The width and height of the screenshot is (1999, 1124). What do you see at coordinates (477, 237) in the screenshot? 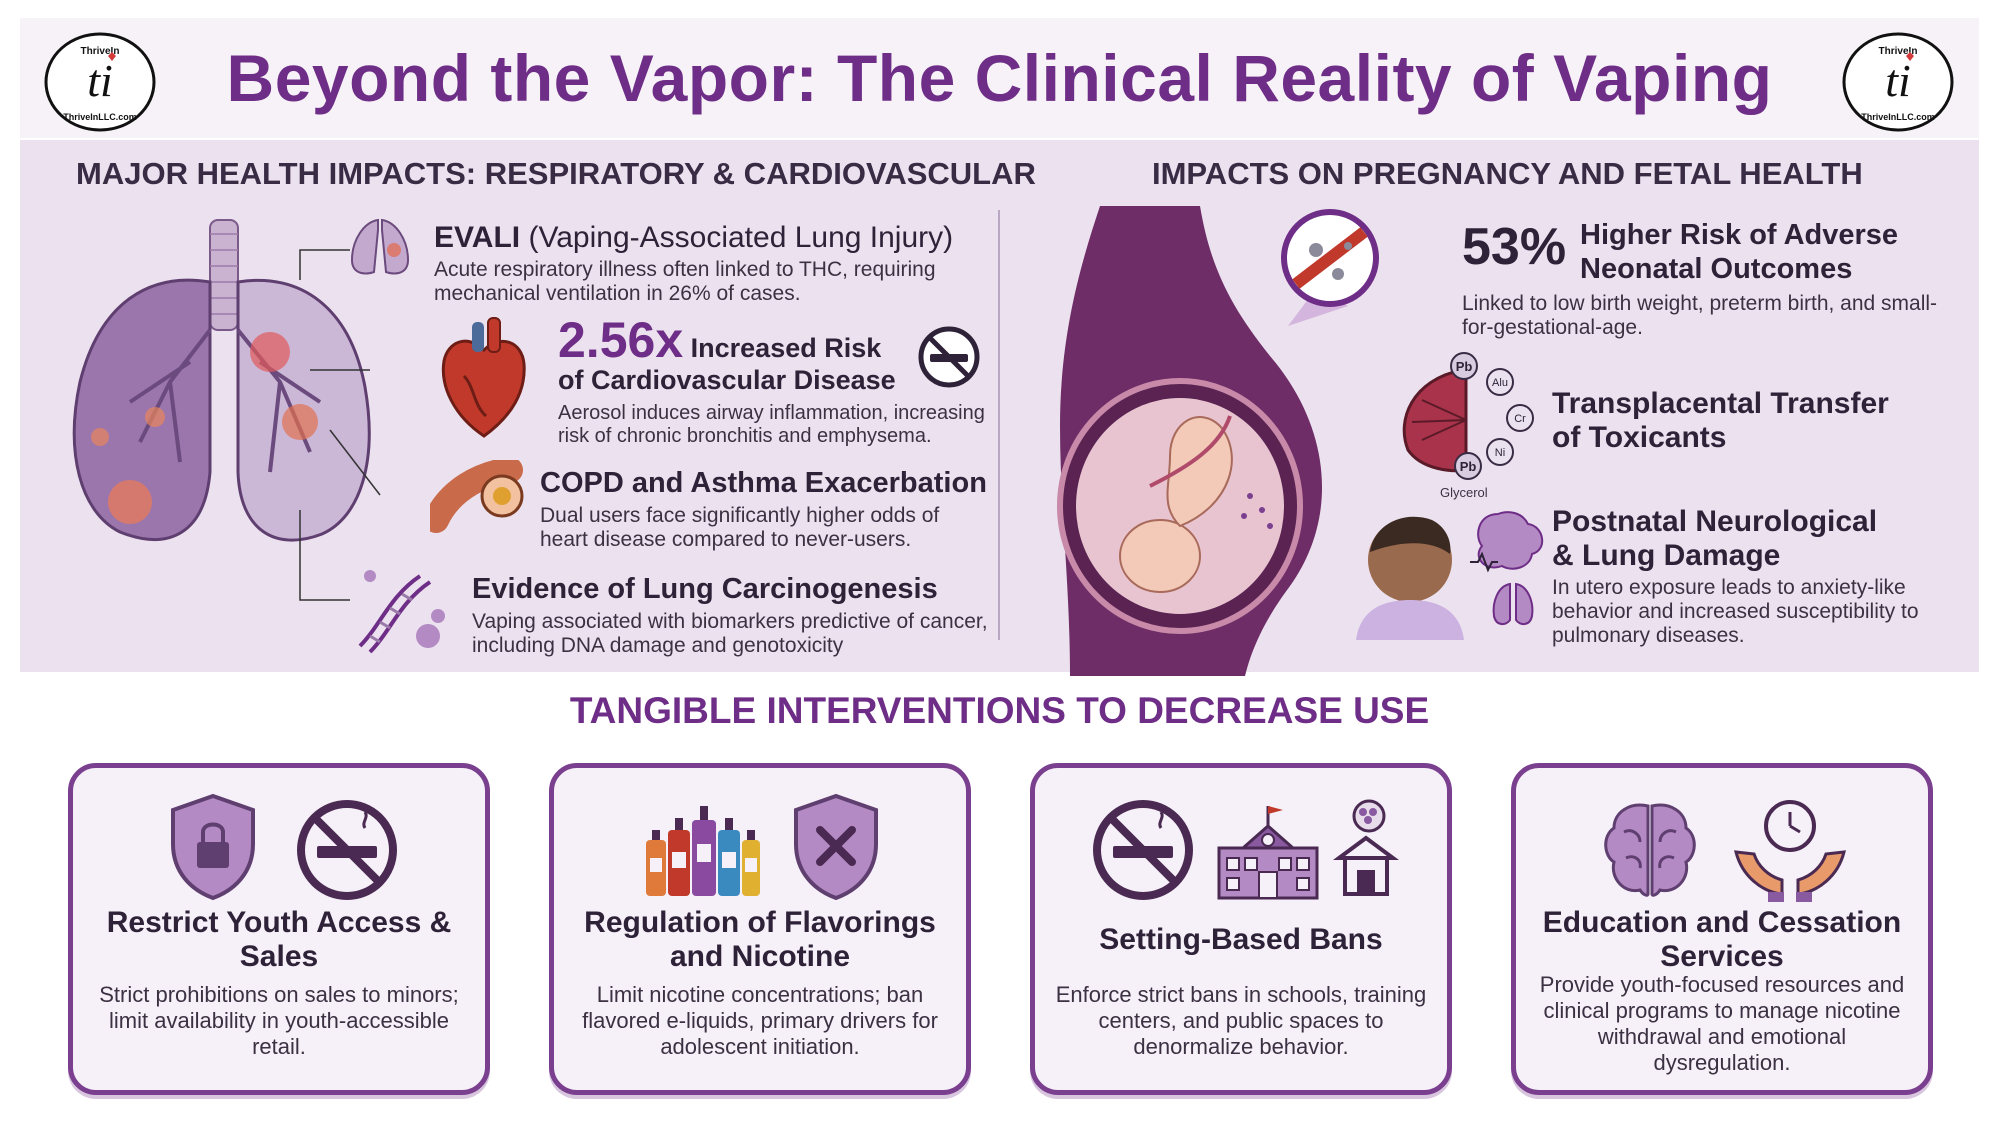
I see `evali-title-bold: EVALI` at bounding box center [477, 237].